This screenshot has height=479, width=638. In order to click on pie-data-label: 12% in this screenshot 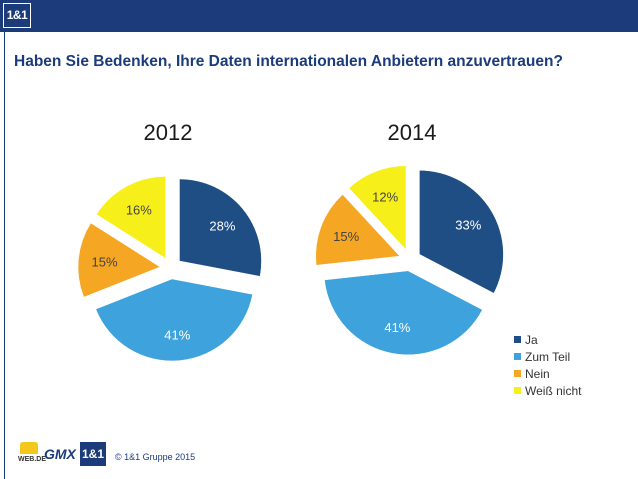, I will do `click(385, 197)`.